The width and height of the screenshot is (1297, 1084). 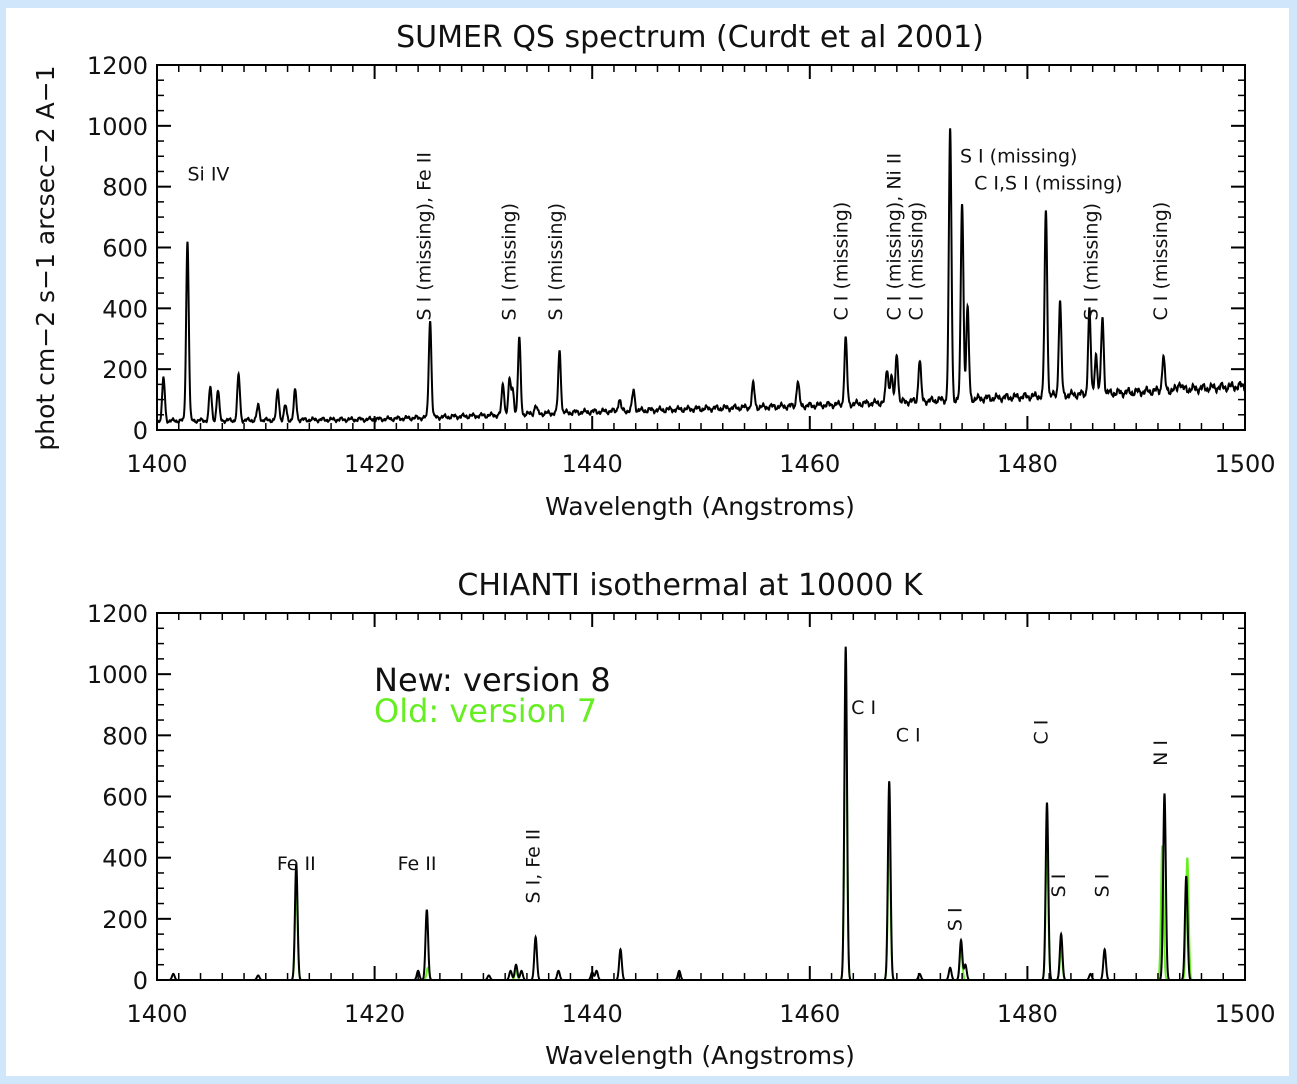 I want to click on line-annotation: S I (missing), Fe II, so click(x=425, y=236).